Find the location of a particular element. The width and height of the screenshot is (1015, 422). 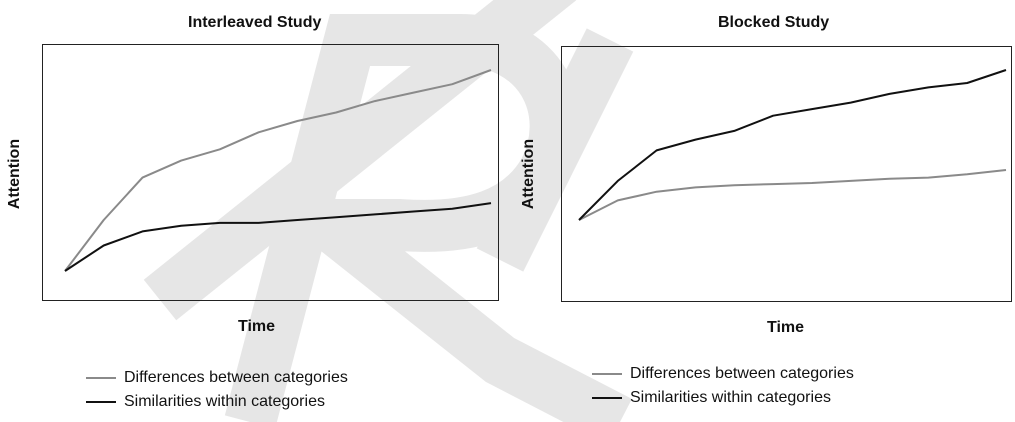

series-line-similarities is located at coordinates (278, 237).